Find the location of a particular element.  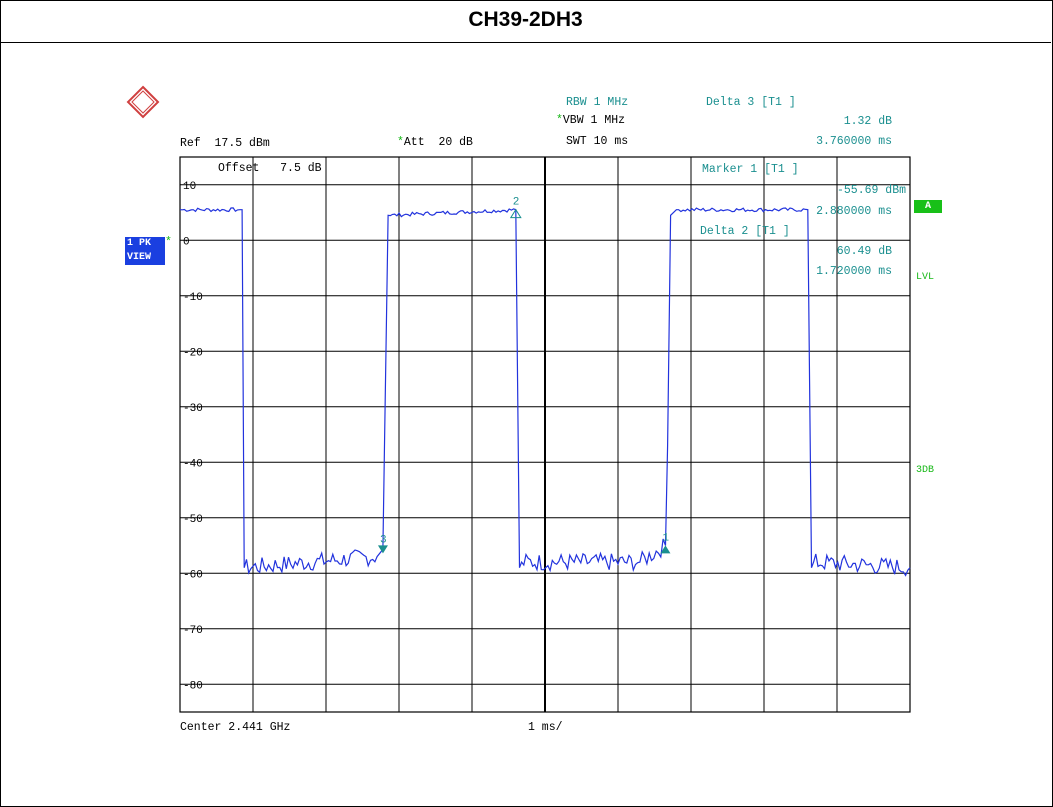

delta2-db: 60.49 dB is located at coordinates (864, 251).